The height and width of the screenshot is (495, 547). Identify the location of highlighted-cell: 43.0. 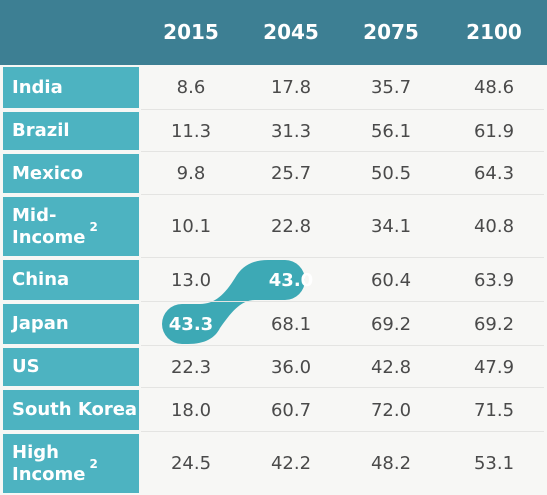
(291, 280).